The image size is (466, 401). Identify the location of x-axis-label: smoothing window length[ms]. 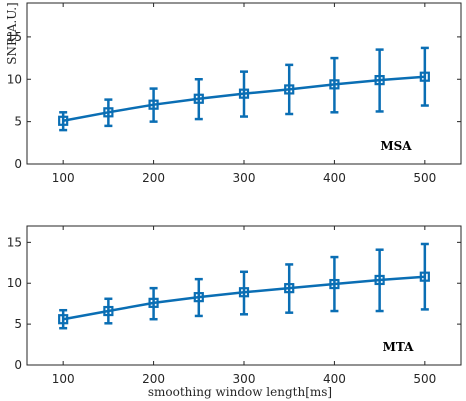
(240, 392).